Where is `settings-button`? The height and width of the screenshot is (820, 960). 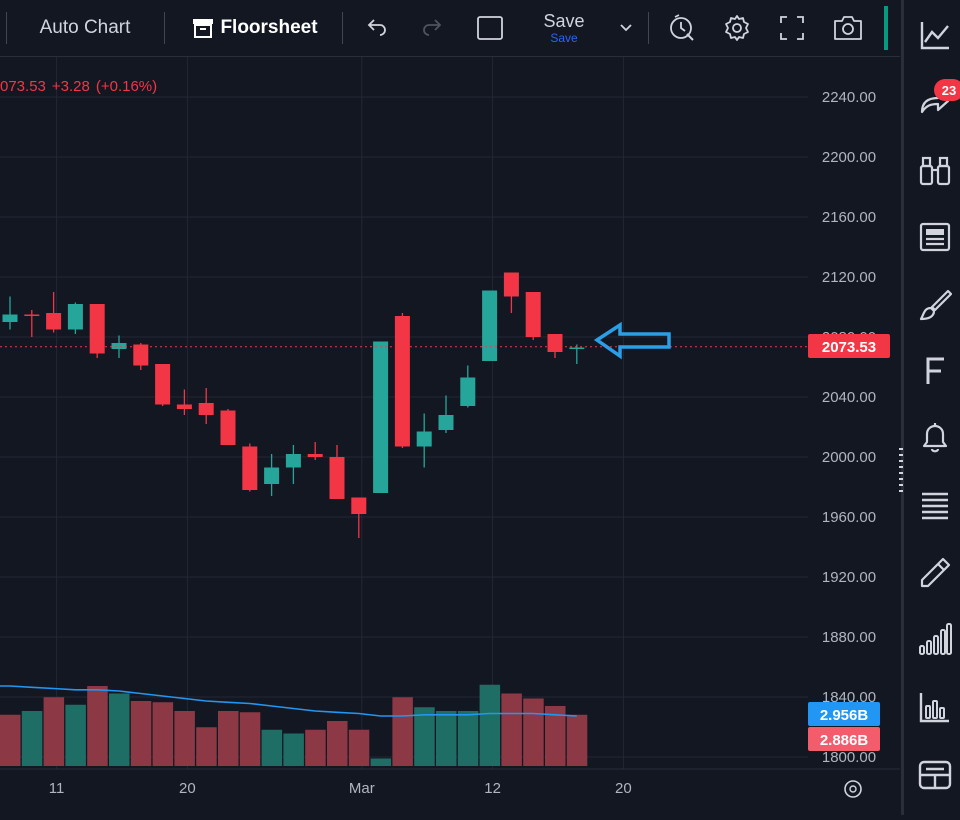 settings-button is located at coordinates (737, 28).